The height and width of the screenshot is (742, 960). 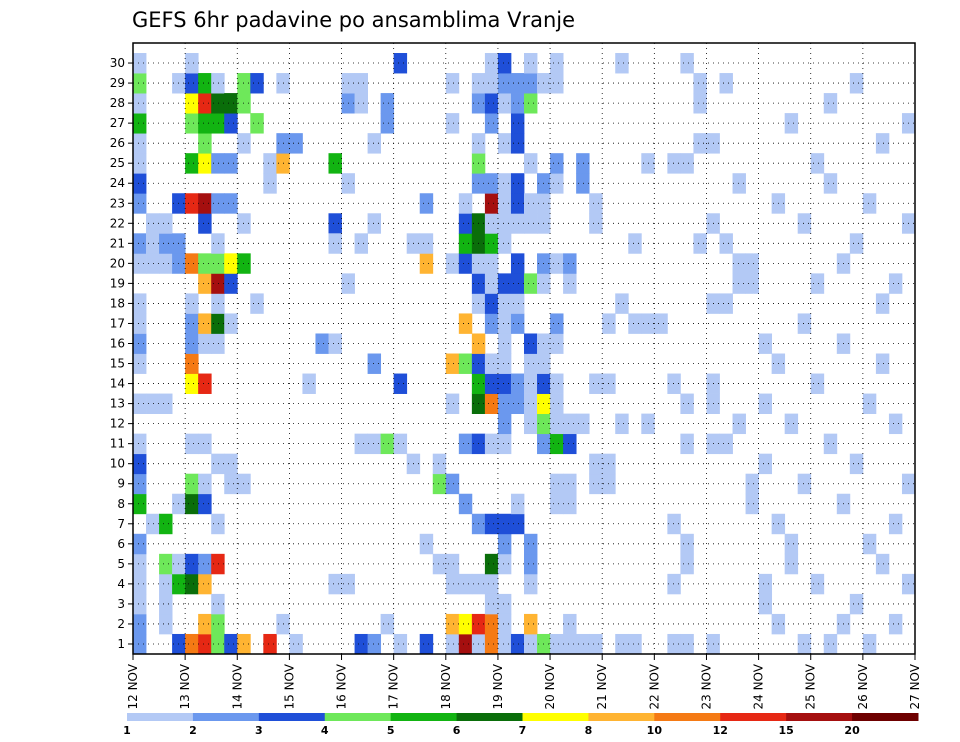 I want to click on y-tick-label: 14, so click(x=117, y=384).